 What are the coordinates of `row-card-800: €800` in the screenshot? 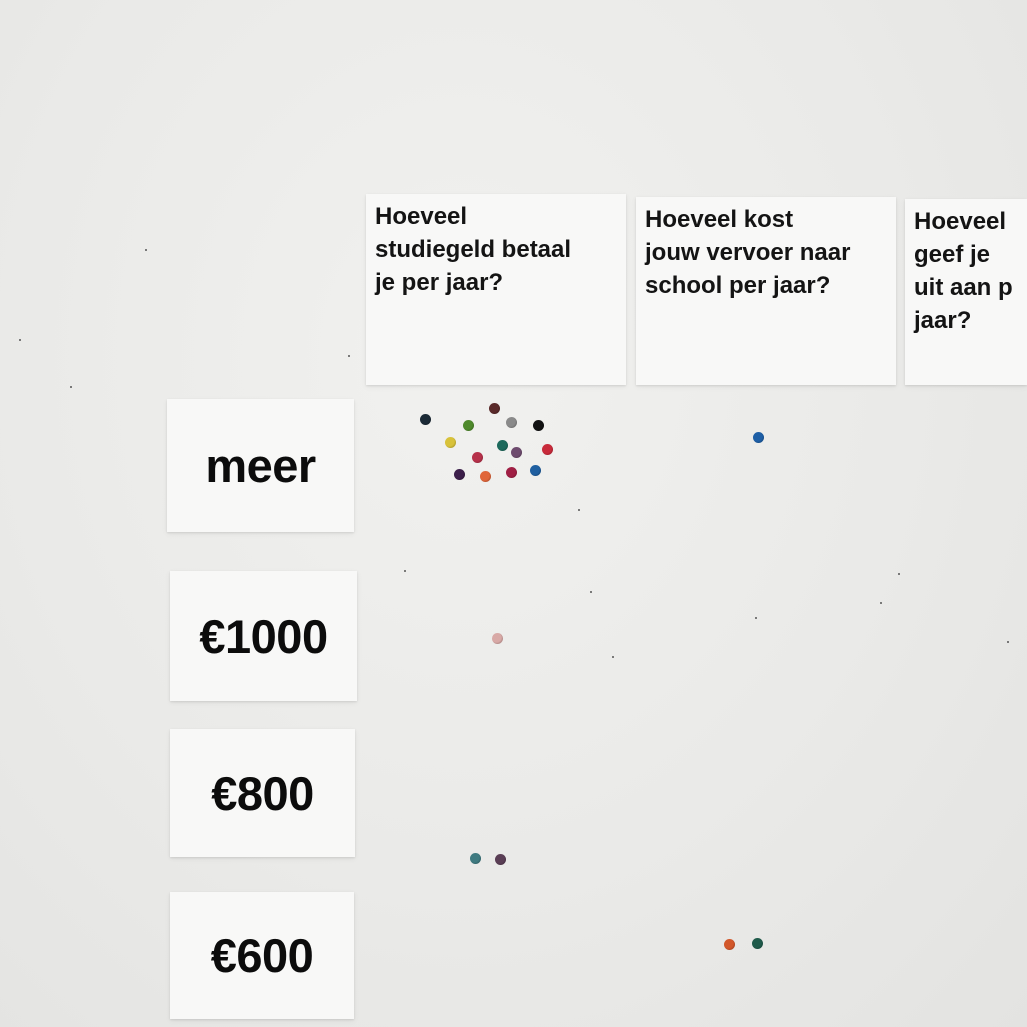 It's located at (262, 793).